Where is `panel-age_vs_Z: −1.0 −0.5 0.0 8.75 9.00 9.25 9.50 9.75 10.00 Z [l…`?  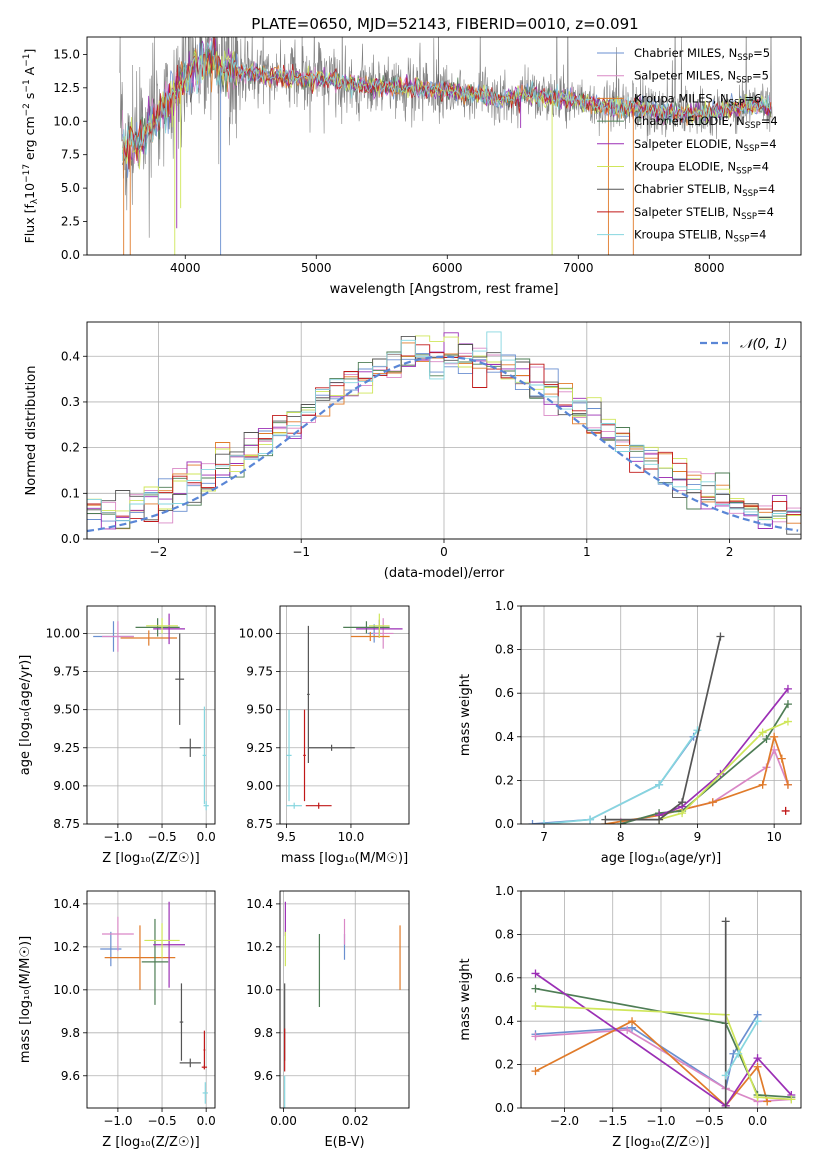 panel-age_vs_Z: −1.0 −0.5 0.0 8.75 9.00 9.25 9.50 9.75 10.00 Z [l… is located at coordinates (117, 735).